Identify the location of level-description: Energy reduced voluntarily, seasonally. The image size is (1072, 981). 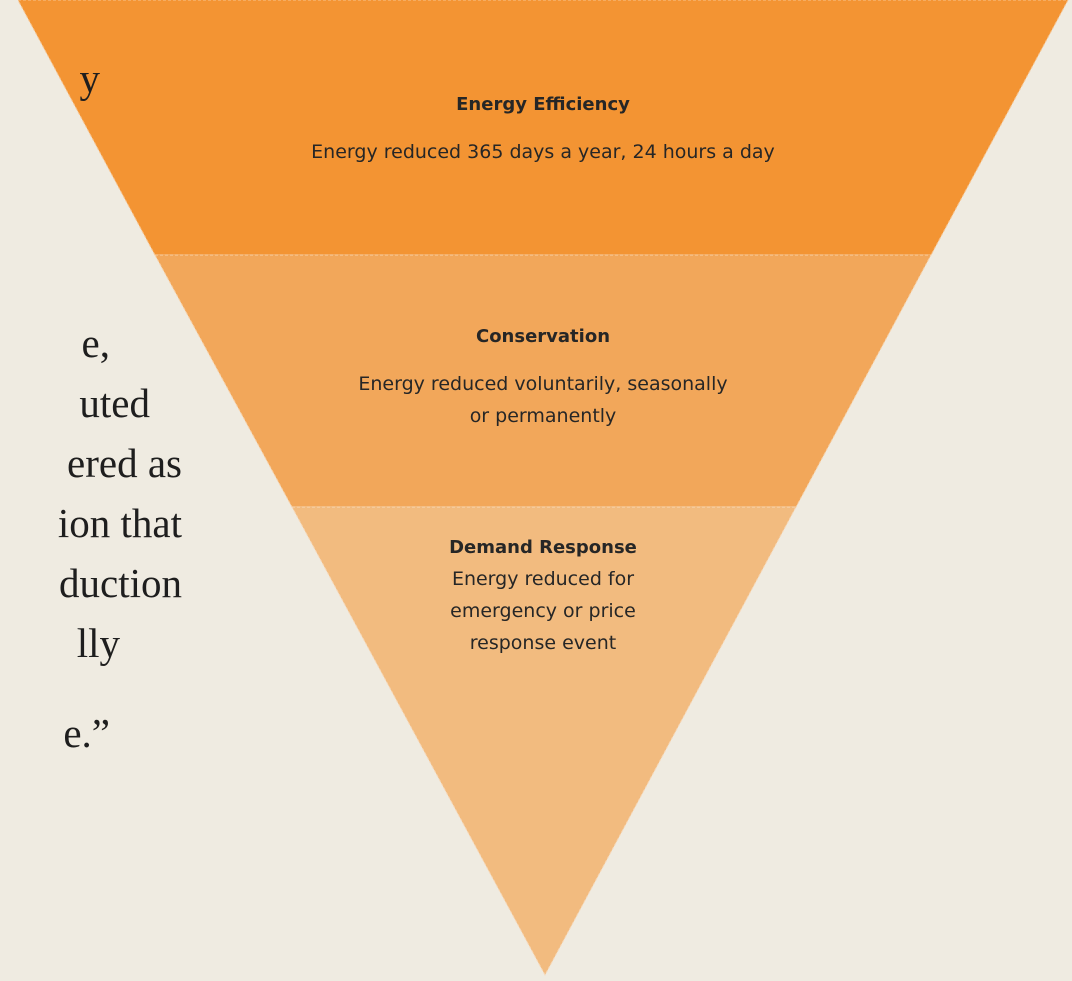
(542, 384).